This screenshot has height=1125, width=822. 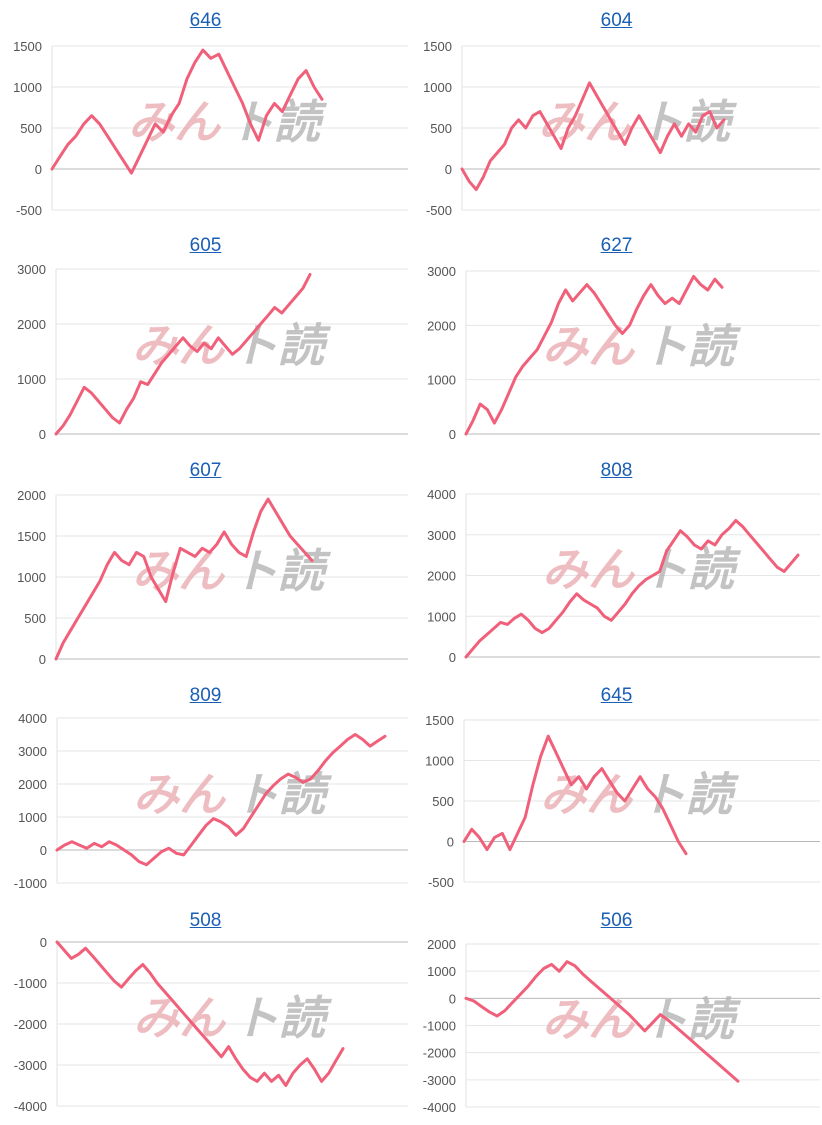 I want to click on chart-title-link: 508, so click(x=205, y=920).